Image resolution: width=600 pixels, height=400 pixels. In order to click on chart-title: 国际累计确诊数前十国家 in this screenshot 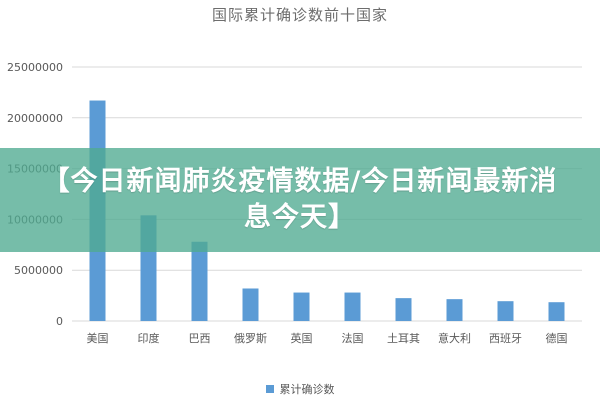, I will do `click(299, 15)`.